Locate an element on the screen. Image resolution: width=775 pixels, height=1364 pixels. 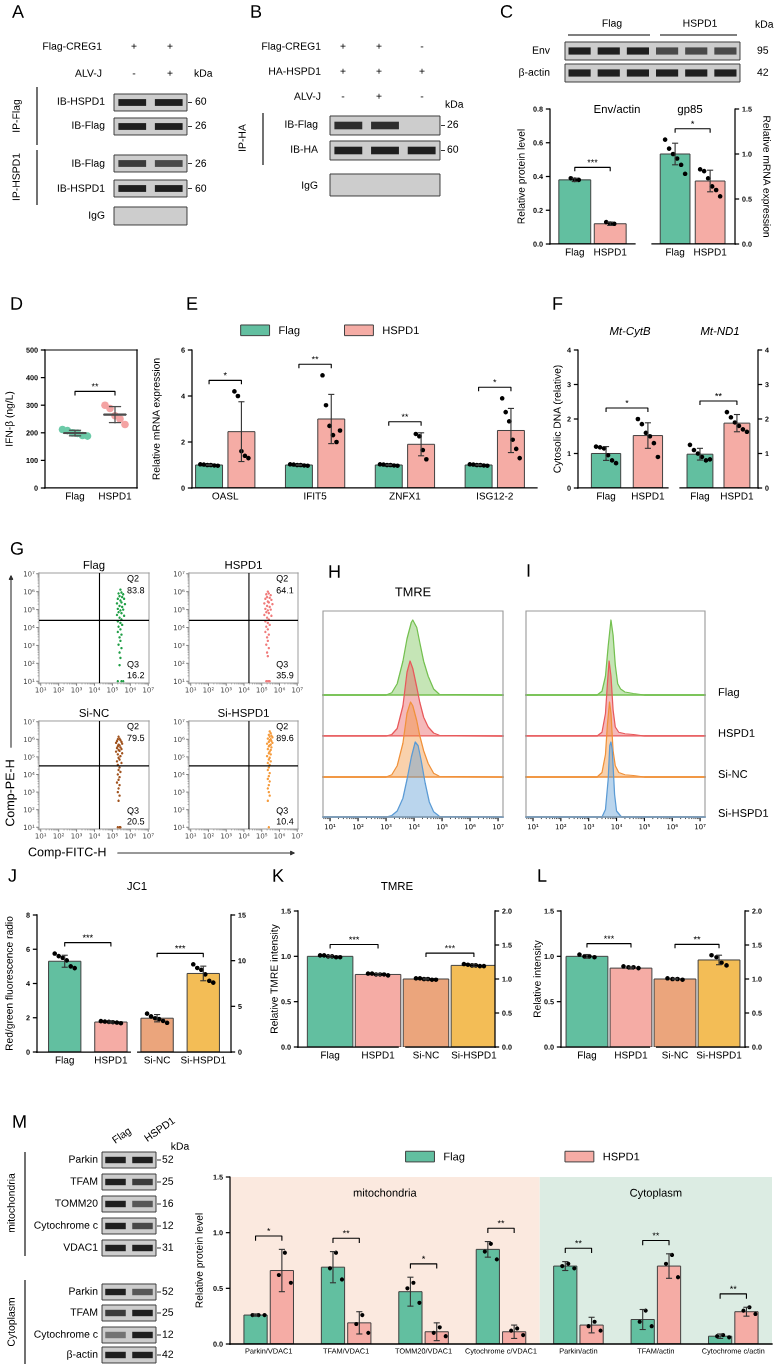
text: IP-Flag is located at coordinates (17, 115).